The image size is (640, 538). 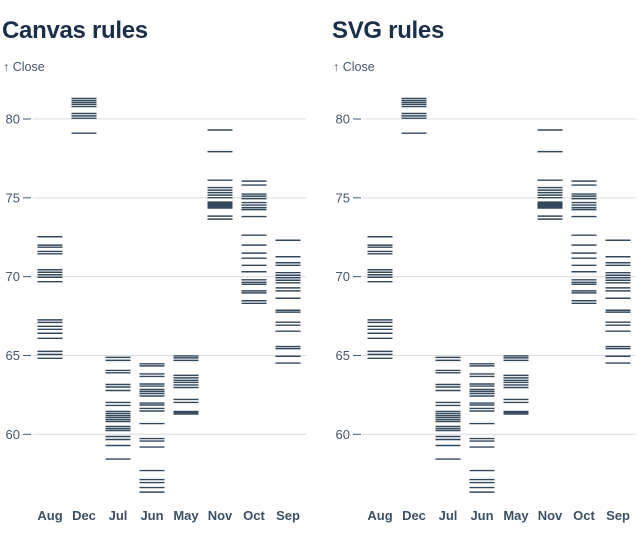 What do you see at coordinates (75, 30) in the screenshot?
I see `chart-title-canvas: Canvas rules` at bounding box center [75, 30].